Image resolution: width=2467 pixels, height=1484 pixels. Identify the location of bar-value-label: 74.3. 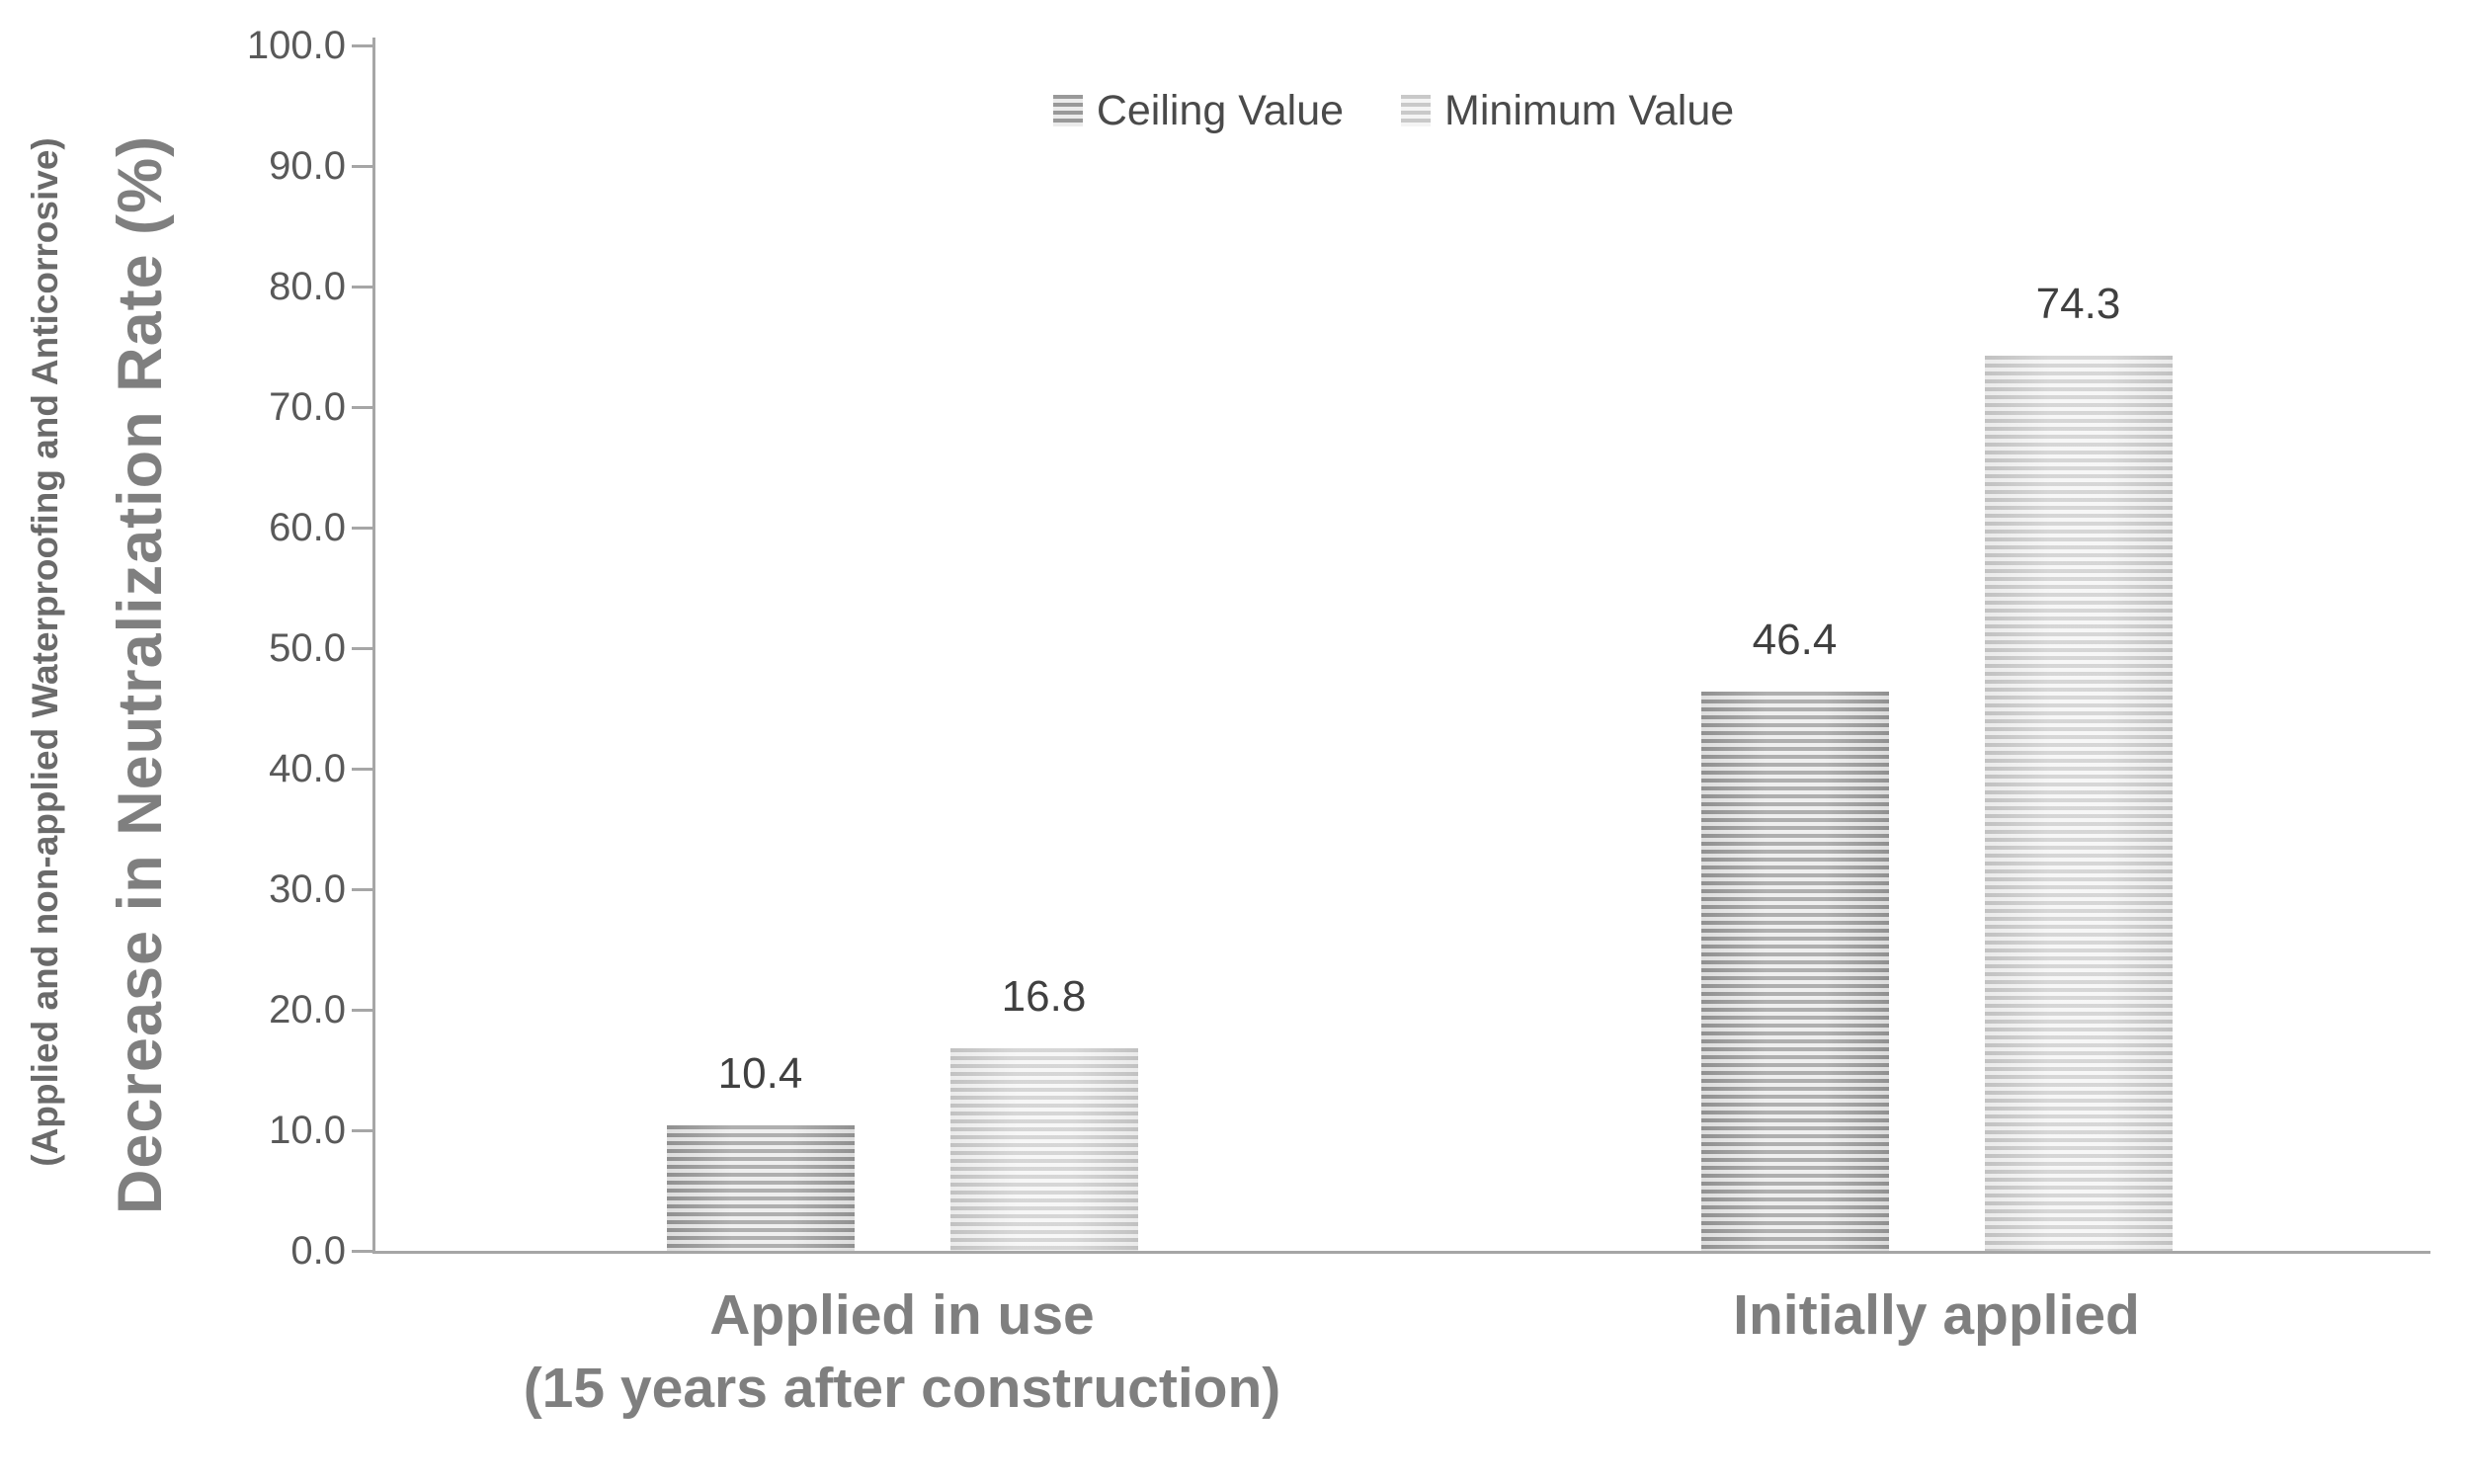
(2078, 304).